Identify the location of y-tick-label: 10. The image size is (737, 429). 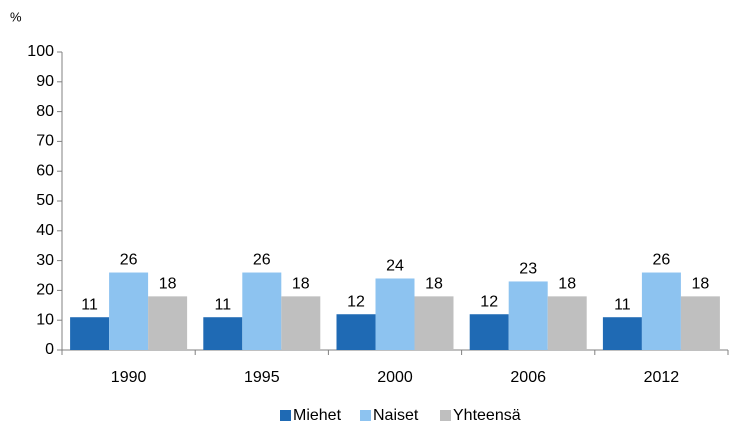
(45, 319).